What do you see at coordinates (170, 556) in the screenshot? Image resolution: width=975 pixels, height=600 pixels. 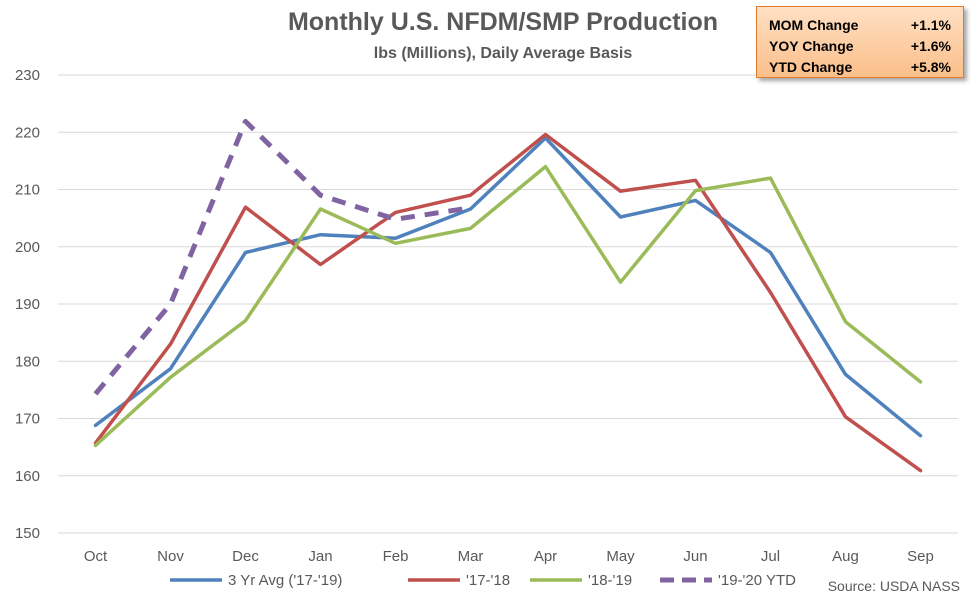 I see `x-tick-label: Nov` at bounding box center [170, 556].